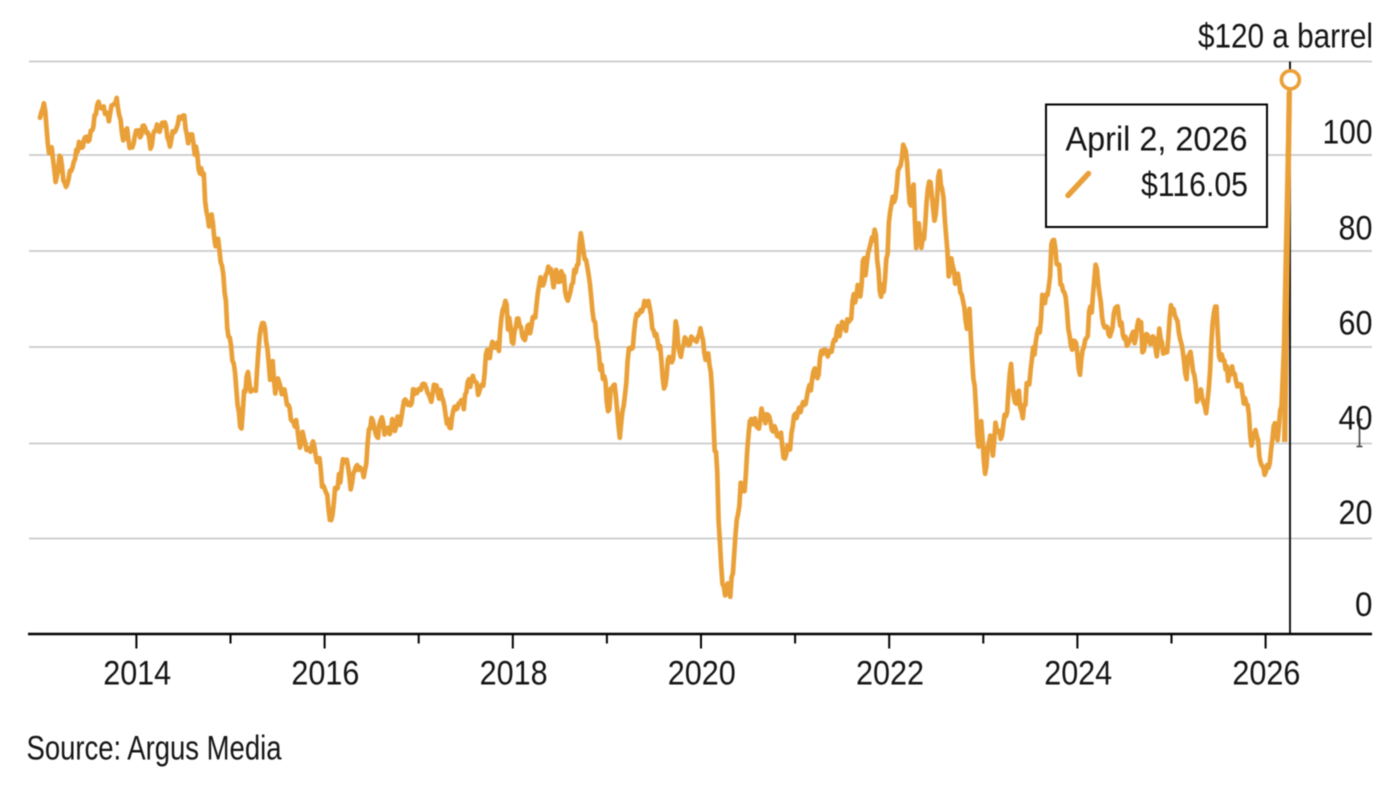 The width and height of the screenshot is (1400, 786). I want to click on svg-text: 80, so click(1356, 229).